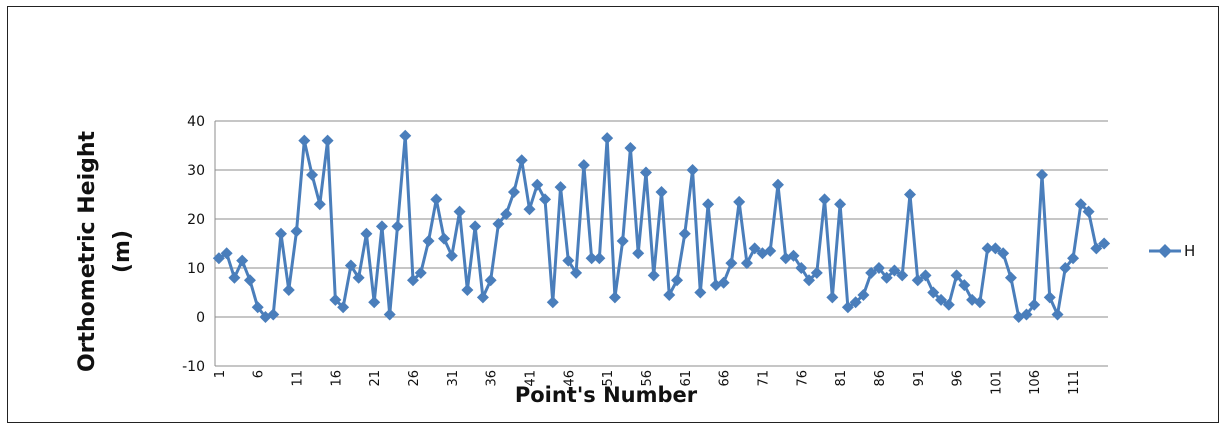  What do you see at coordinates (606, 395) in the screenshot?
I see `x-axis-title: Point's Number` at bounding box center [606, 395].